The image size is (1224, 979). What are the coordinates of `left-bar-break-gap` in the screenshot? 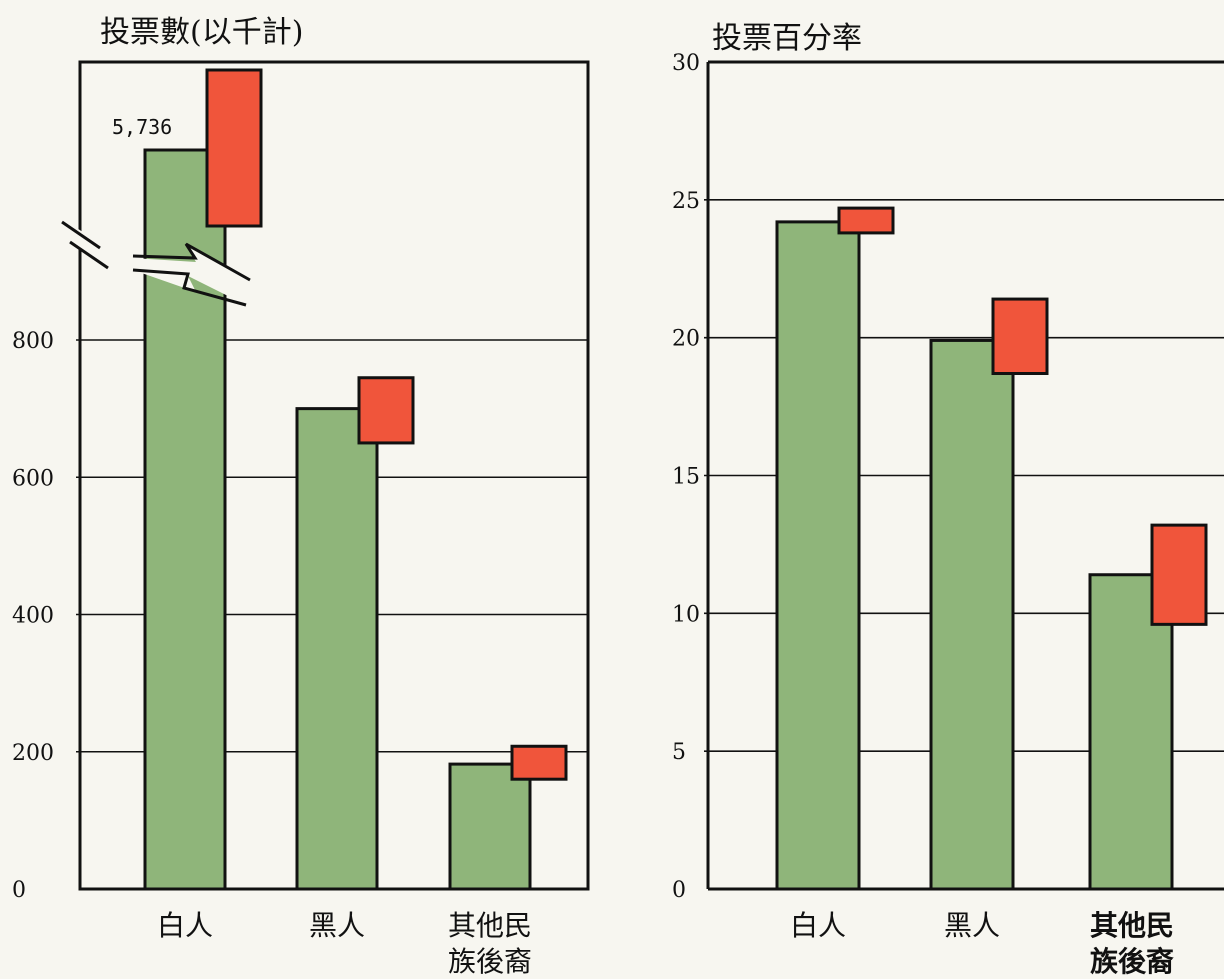 It's located at (191, 275).